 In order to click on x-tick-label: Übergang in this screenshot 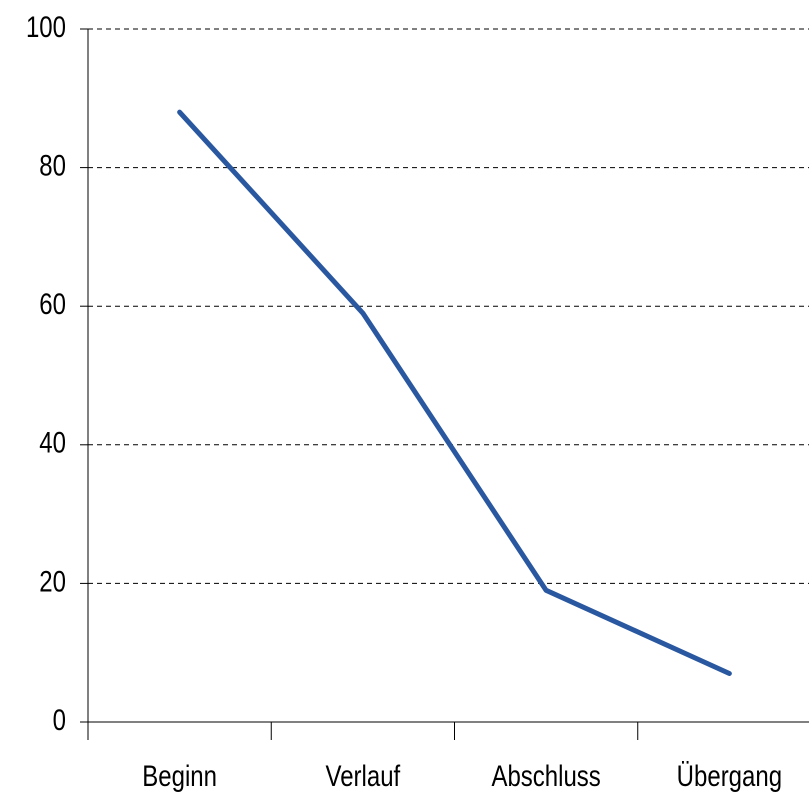, I will do `click(729, 775)`.